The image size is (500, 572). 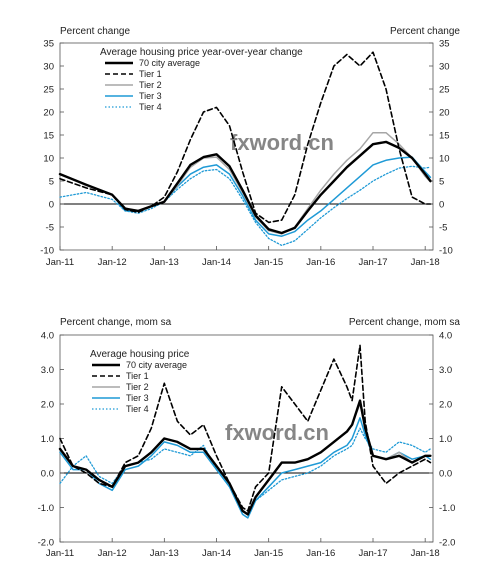 What do you see at coordinates (444, 44) in the screenshot?
I see `y-tick-label-right: 35` at bounding box center [444, 44].